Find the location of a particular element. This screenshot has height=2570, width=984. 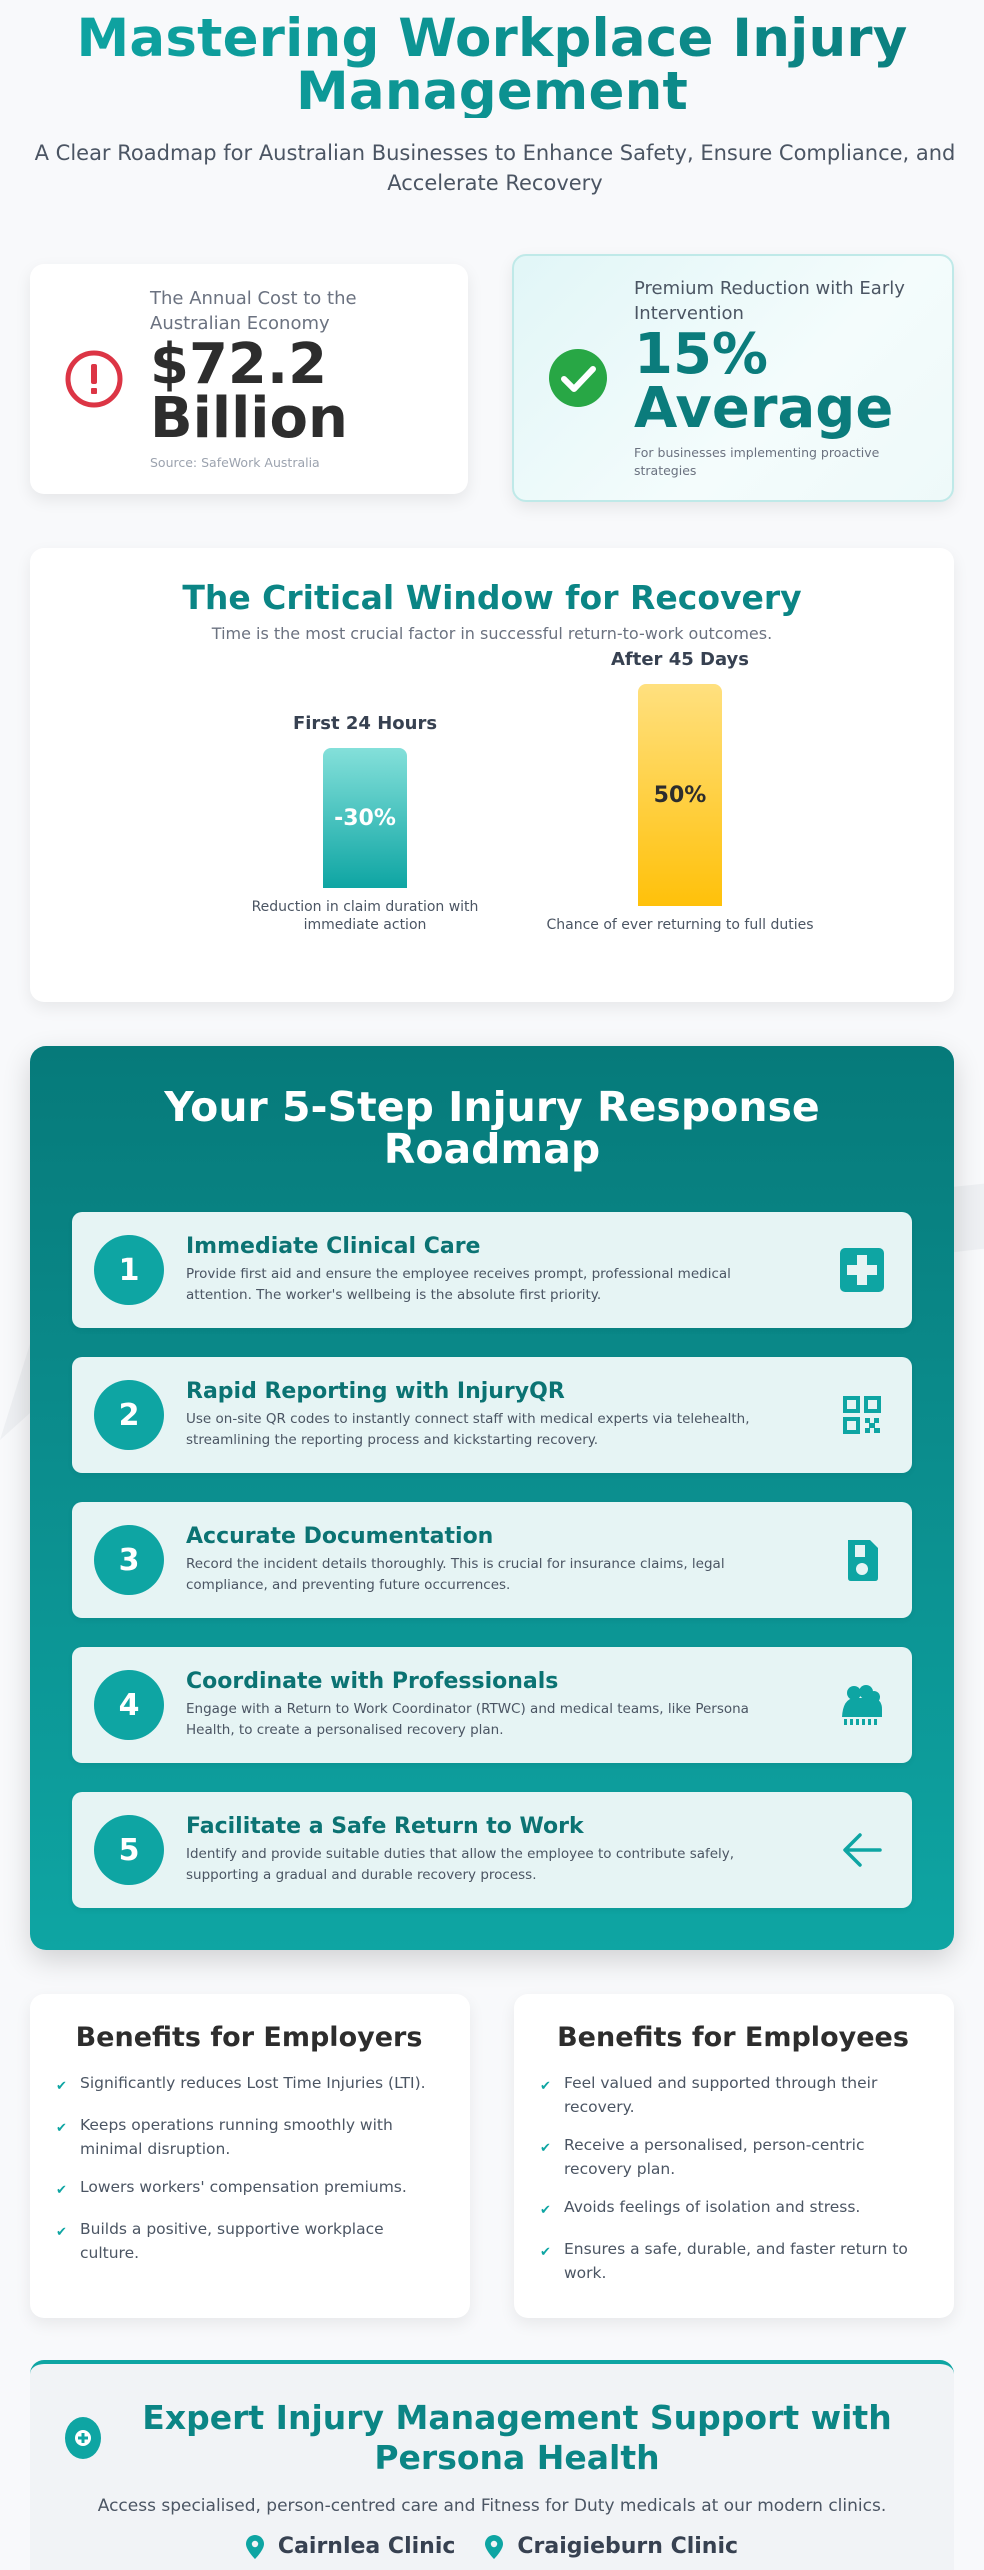

benefits-title: Benefits for Employers is located at coordinates (249, 2037).